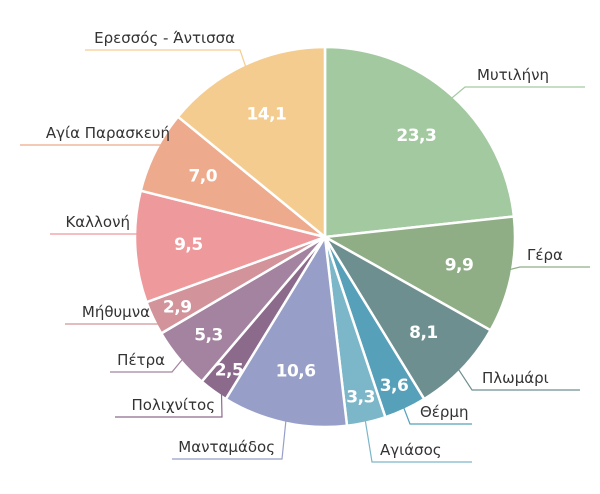 The width and height of the screenshot is (600, 494). What do you see at coordinates (416, 136) in the screenshot?
I see `data-label: 23,3` at bounding box center [416, 136].